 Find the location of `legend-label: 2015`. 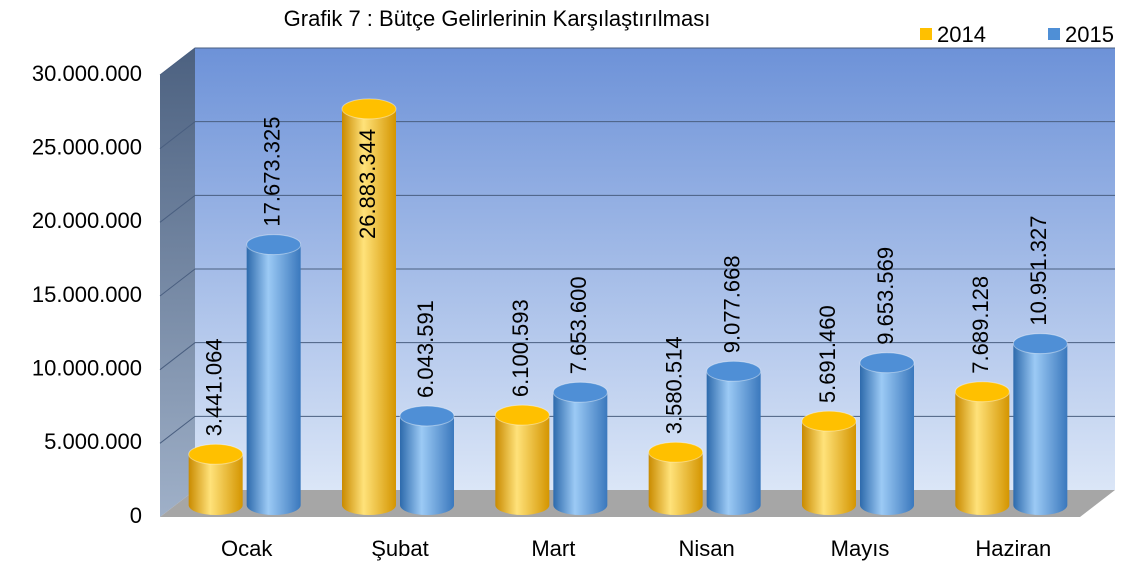

legend-label: 2015 is located at coordinates (1089, 34).